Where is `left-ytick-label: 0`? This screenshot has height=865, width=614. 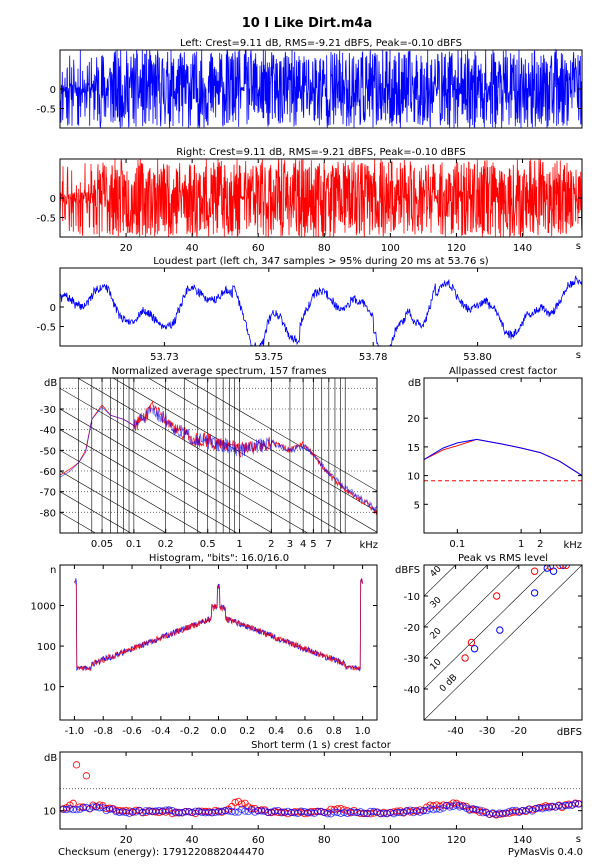 left-ytick-label: 0 is located at coordinates (53, 90).